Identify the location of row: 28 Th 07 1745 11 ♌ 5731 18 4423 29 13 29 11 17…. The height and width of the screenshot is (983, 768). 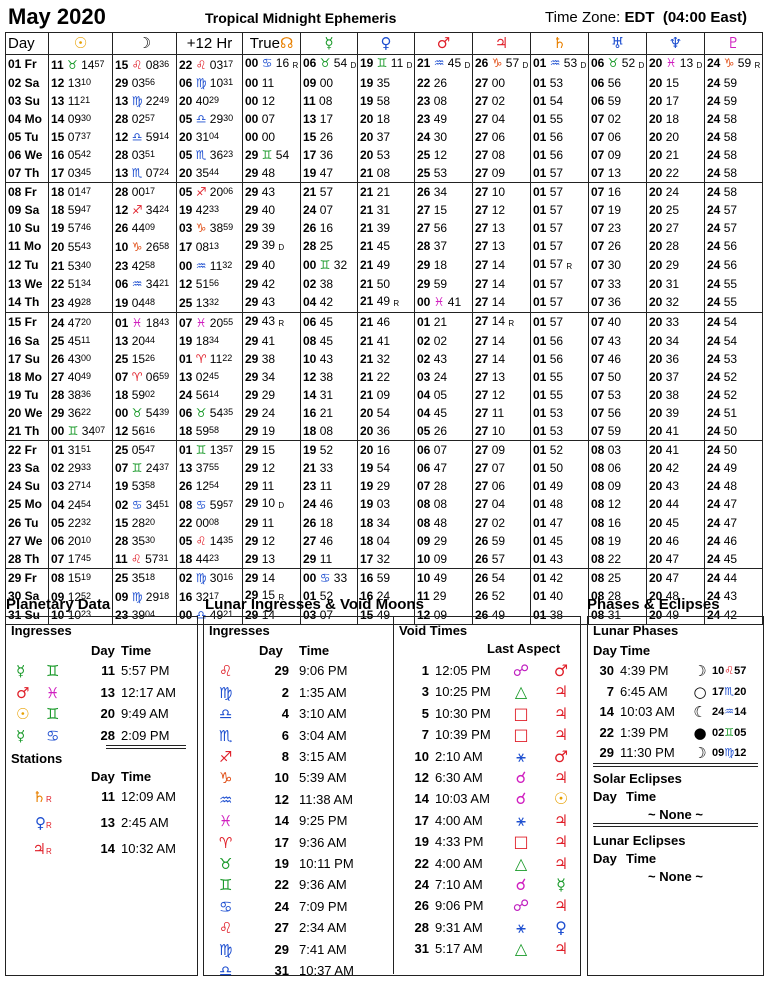
(384, 559).